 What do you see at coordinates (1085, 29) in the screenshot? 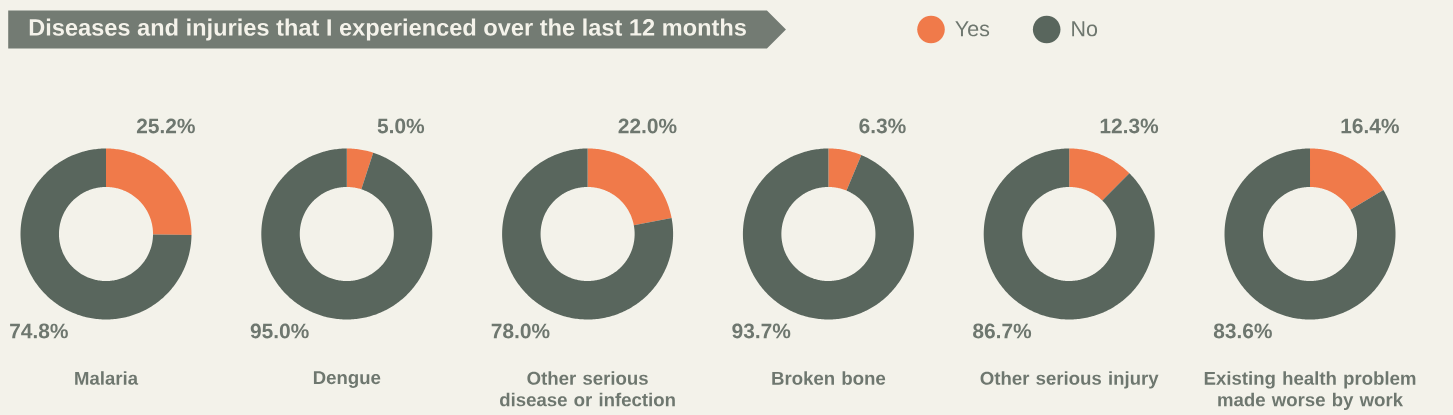
I see `legend-label: No` at bounding box center [1085, 29].